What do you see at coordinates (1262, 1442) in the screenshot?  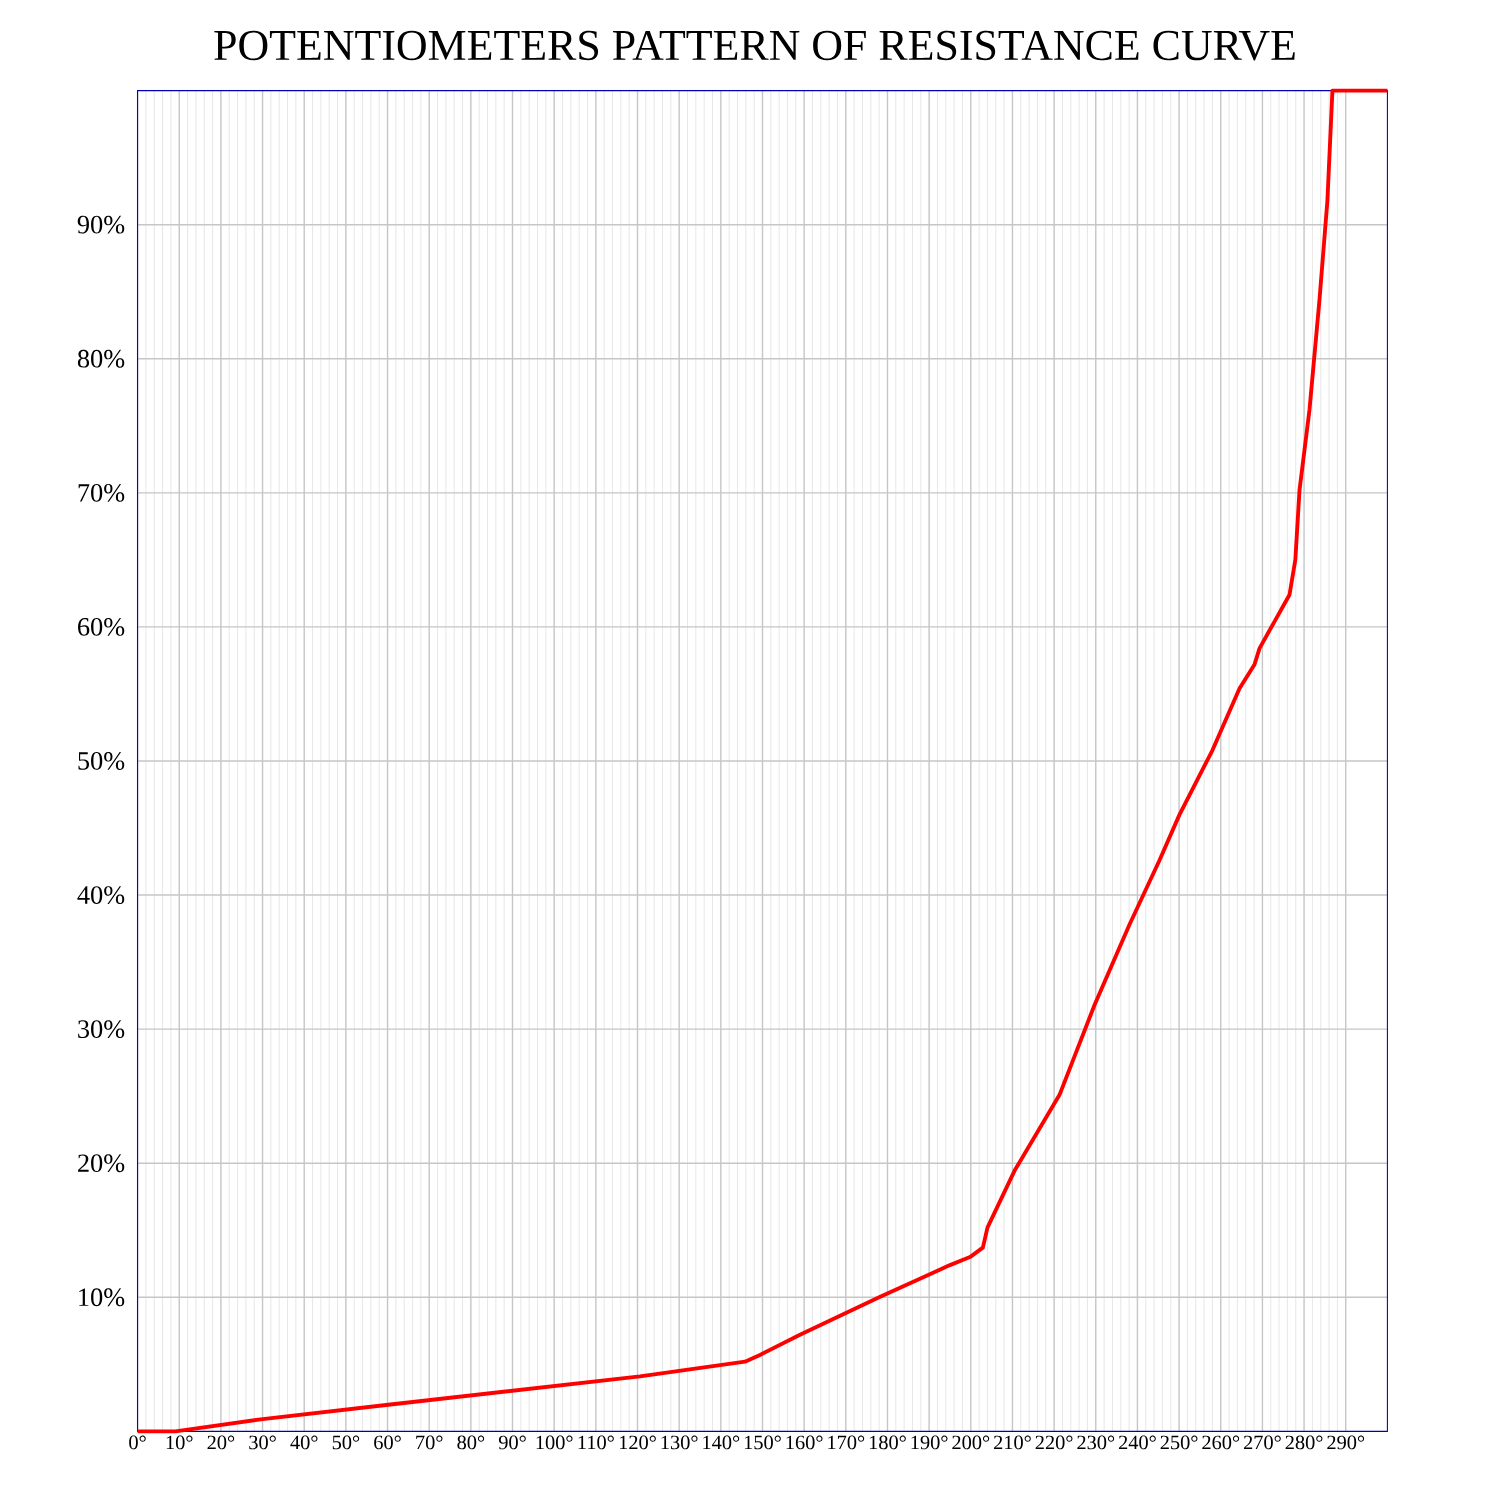 I see `x-tick-label: 270°` at bounding box center [1262, 1442].